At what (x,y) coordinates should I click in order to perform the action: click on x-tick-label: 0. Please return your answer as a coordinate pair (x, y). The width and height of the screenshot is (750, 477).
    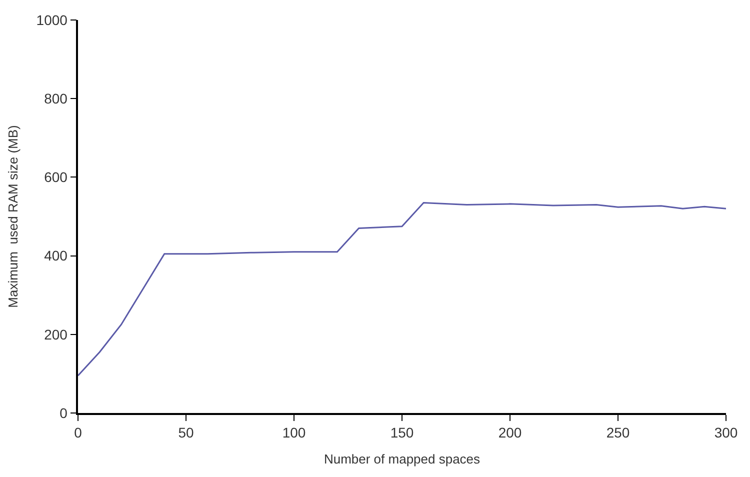
    Looking at the image, I should click on (78, 432).